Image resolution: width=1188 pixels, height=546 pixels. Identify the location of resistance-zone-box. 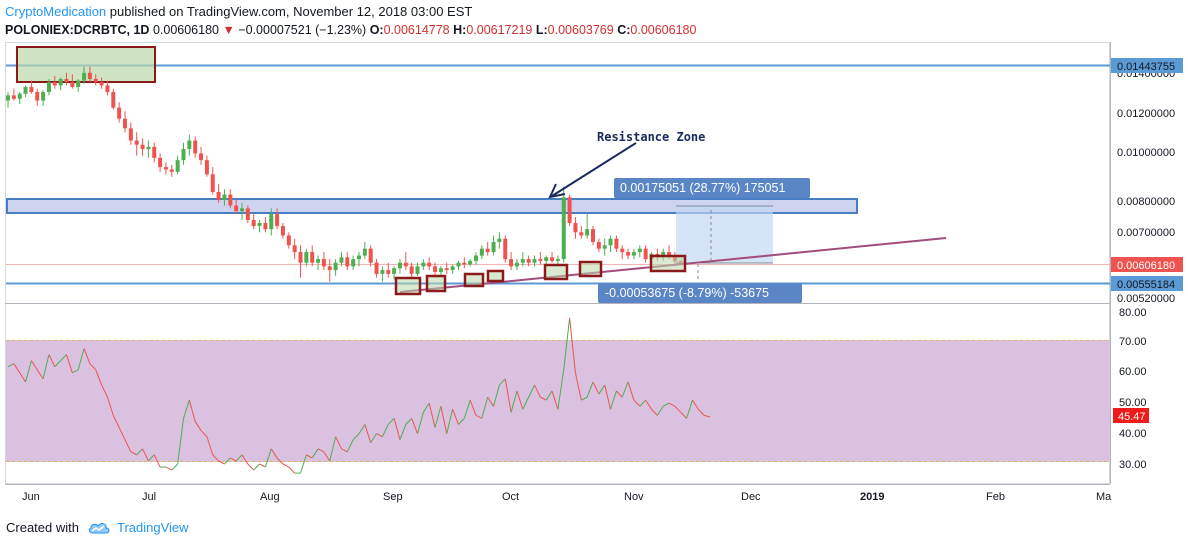
(432, 206).